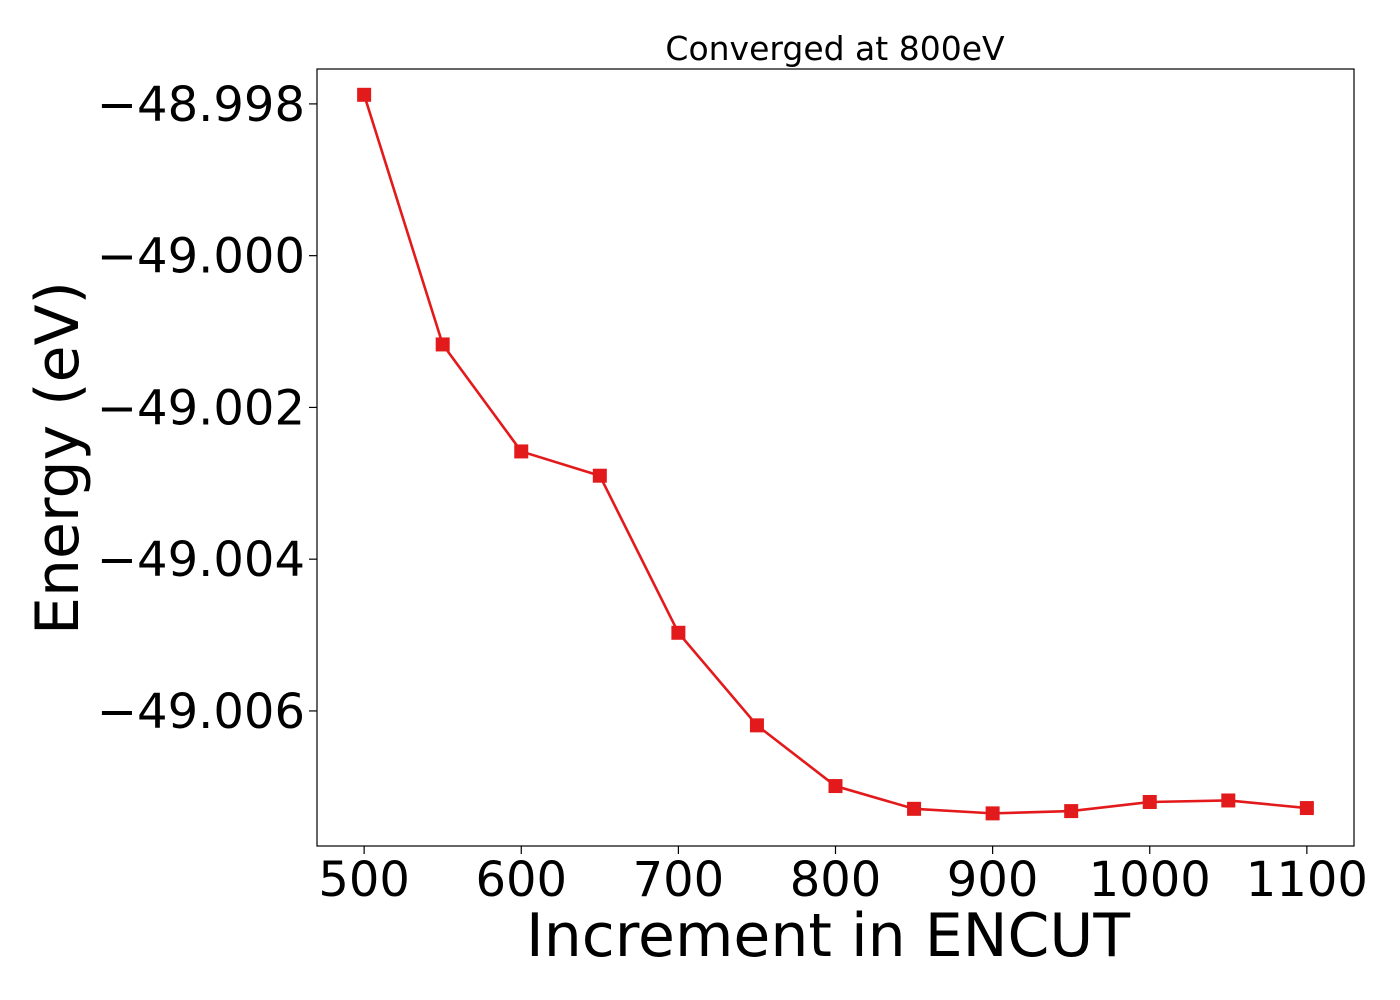 Image resolution: width=1400 pixels, height=1000 pixels. I want to click on x-axis-label: Increment in ENCUT, so click(828, 936).